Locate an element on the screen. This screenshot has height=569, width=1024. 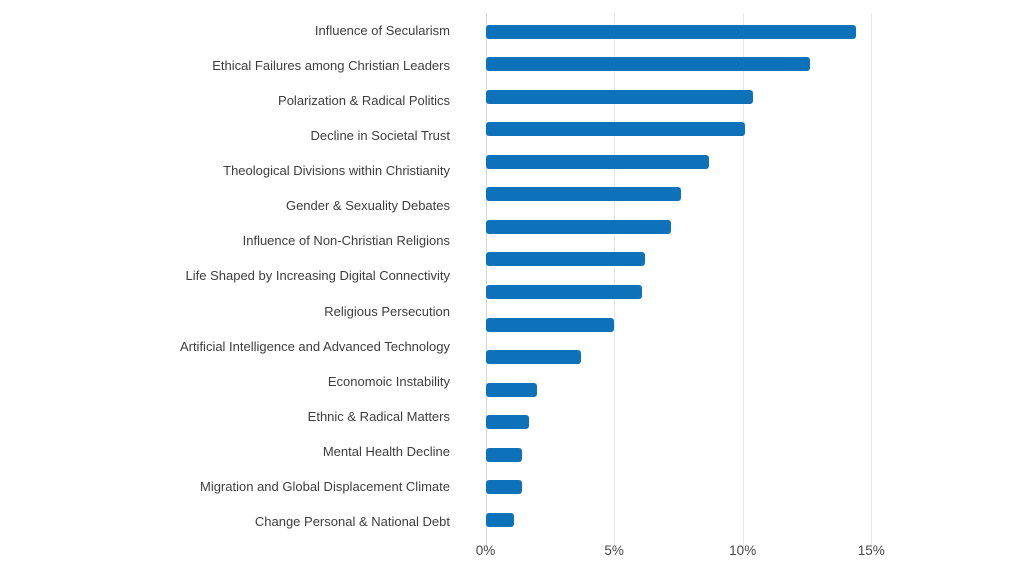
category-label: Influence of Secularism is located at coordinates (382, 30).